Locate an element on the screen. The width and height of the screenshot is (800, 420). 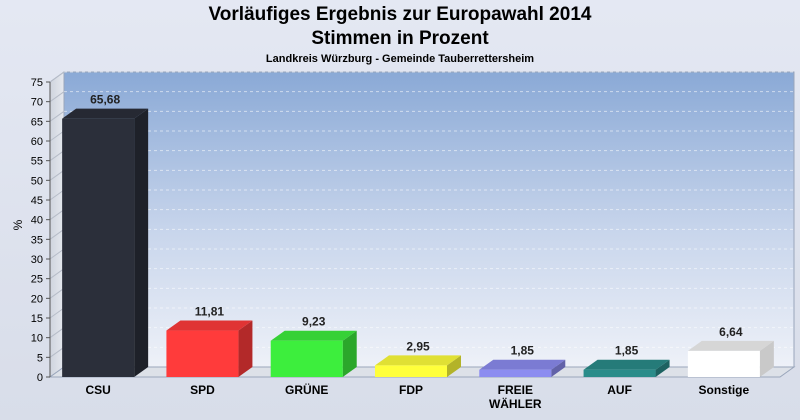
y-tick-label: 65 is located at coordinates (37, 122).